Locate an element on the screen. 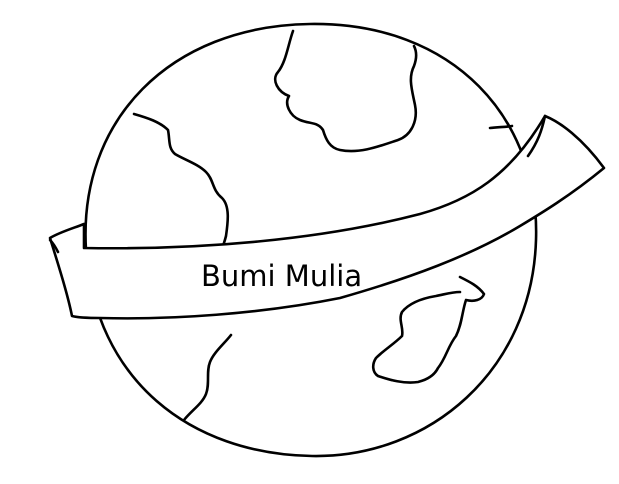  banner-fold-right is located at coordinates (536, 136).